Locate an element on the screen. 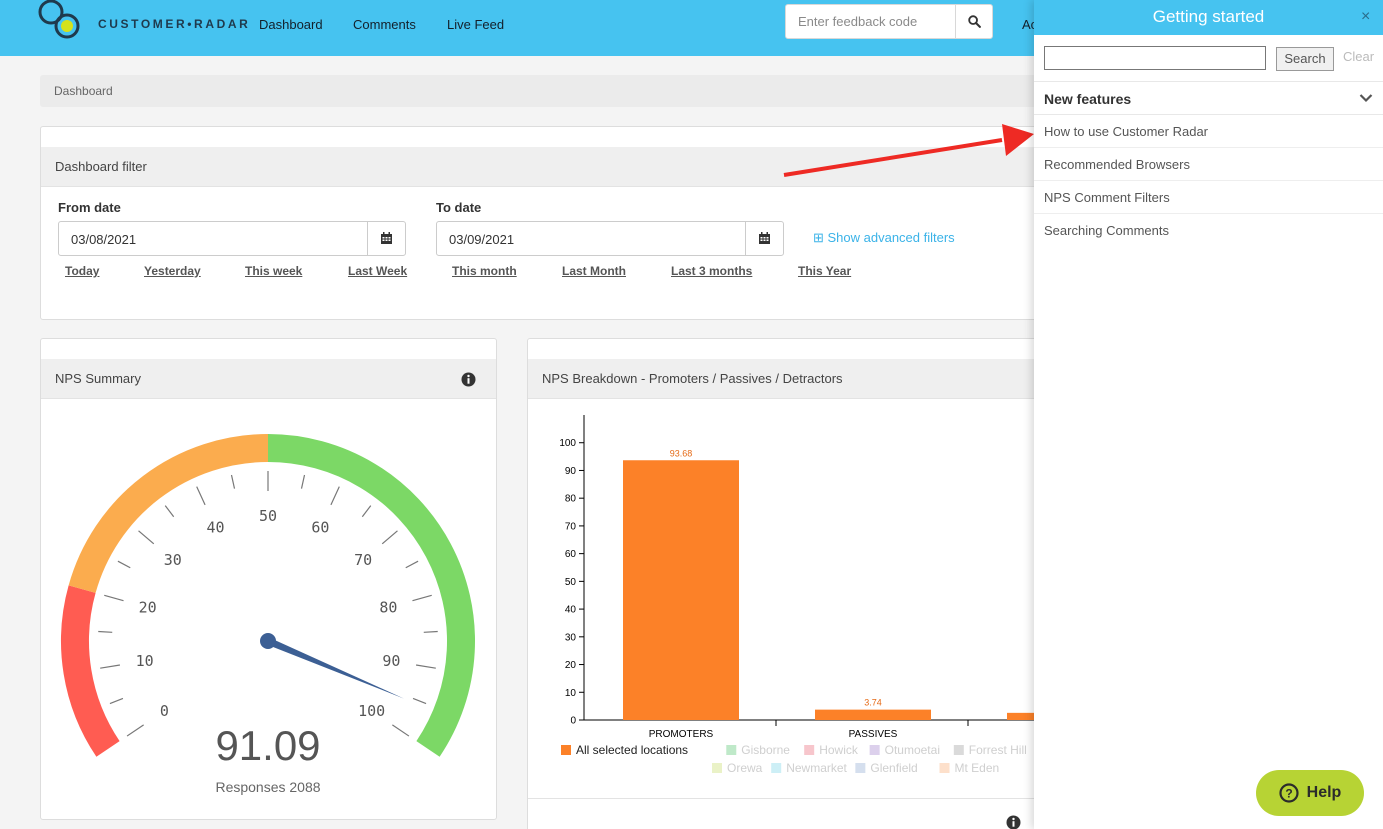 This screenshot has height=829, width=1383. side-item-how-to-use: How to use Customer Radar is located at coordinates (1208, 131).